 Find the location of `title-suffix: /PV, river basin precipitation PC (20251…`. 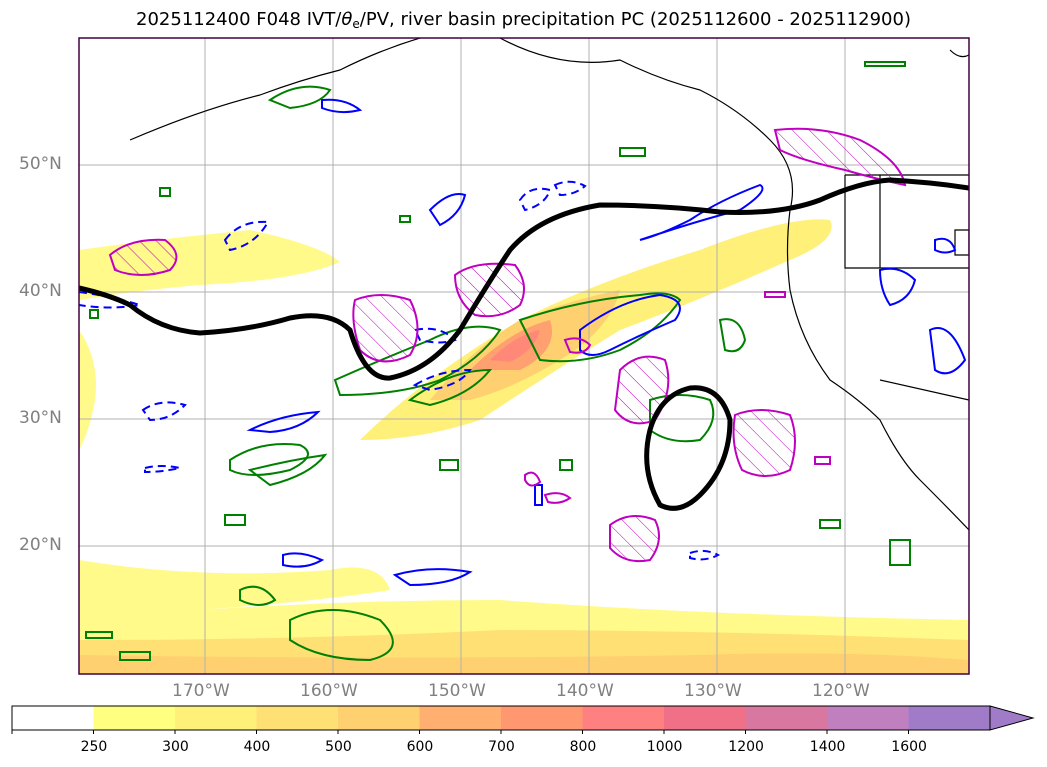

title-suffix: /PV, river basin precipitation PC (20251… is located at coordinates (635, 19).